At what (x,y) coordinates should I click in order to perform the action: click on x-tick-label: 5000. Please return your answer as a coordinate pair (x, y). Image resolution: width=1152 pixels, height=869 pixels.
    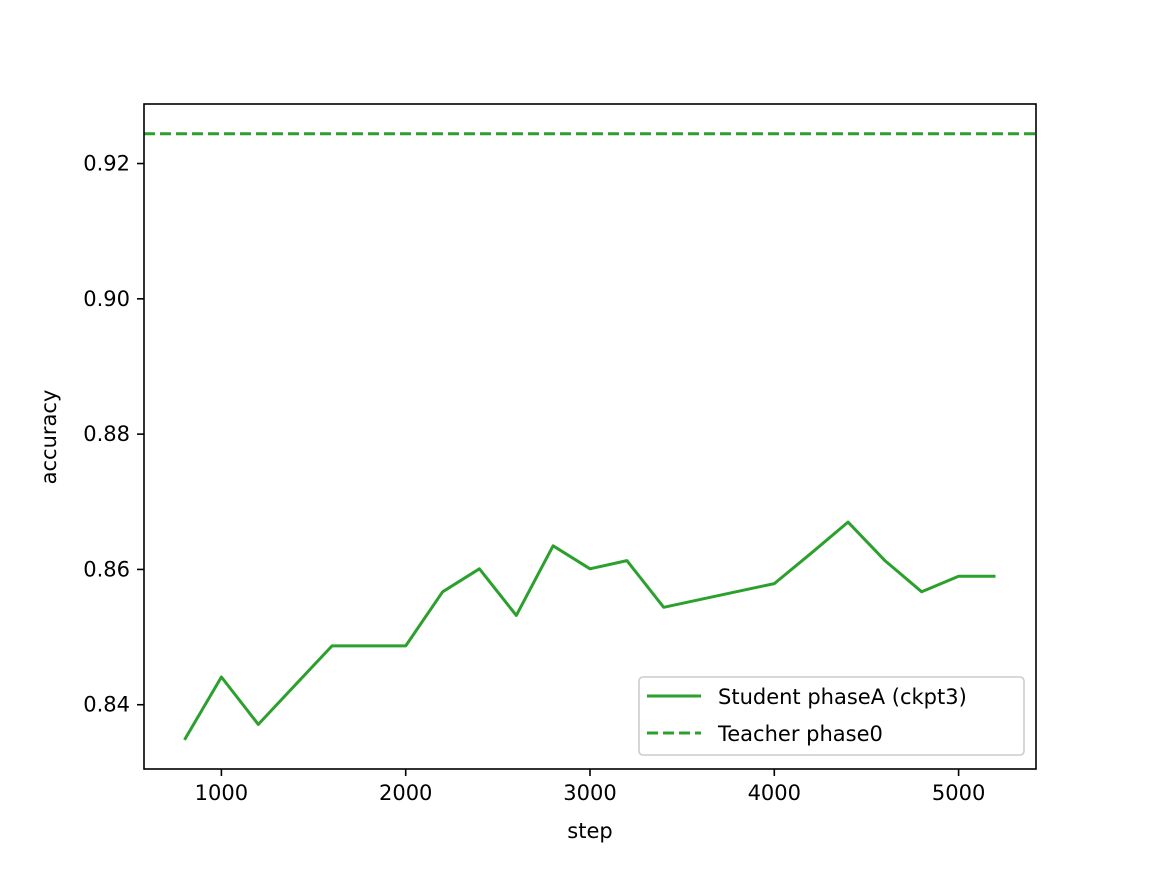
    Looking at the image, I should click on (958, 793).